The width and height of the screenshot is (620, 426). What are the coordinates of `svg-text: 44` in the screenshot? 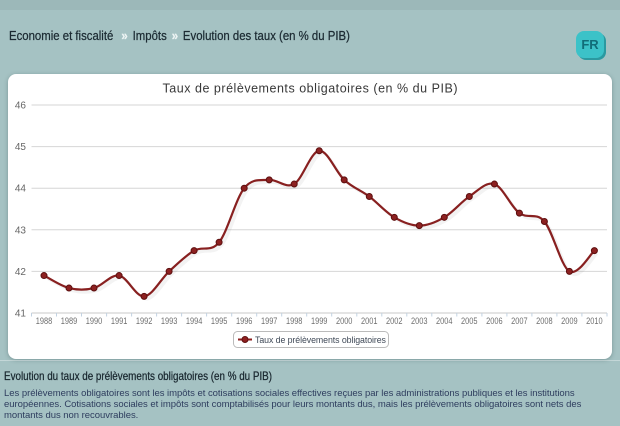 It's located at (21, 189).